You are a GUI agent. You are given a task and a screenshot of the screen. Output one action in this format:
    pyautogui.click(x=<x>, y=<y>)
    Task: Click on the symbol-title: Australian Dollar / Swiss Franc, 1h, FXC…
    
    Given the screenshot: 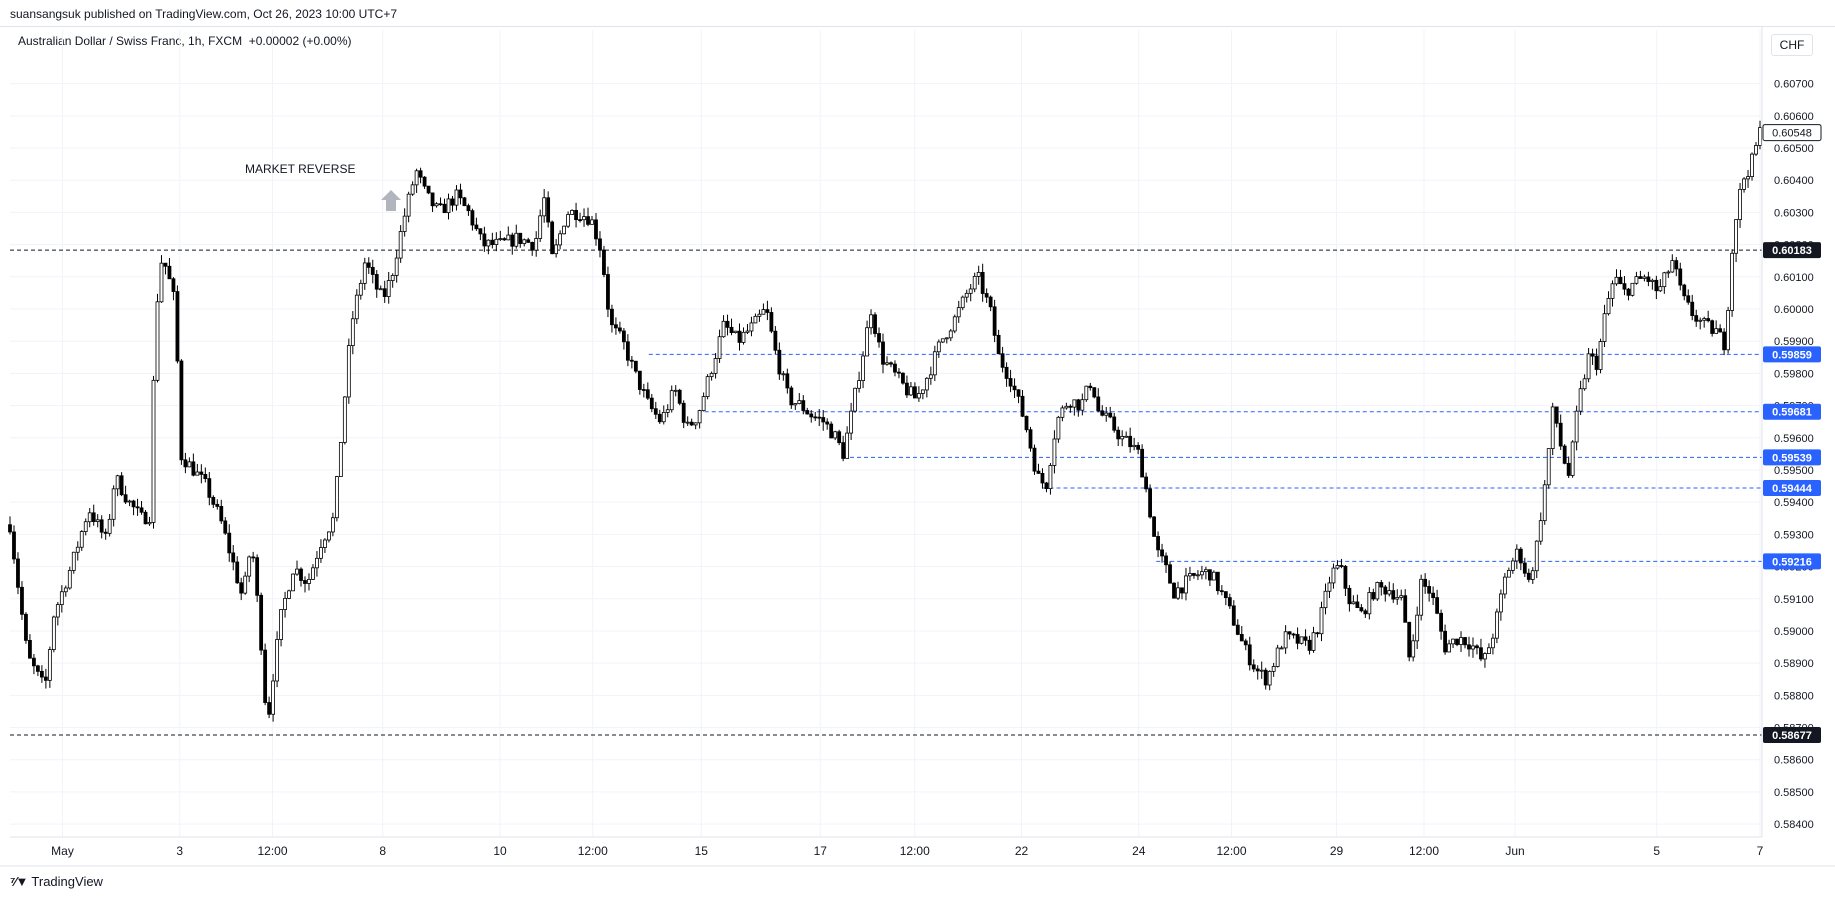 What is the action you would take?
    pyautogui.click(x=130, y=41)
    